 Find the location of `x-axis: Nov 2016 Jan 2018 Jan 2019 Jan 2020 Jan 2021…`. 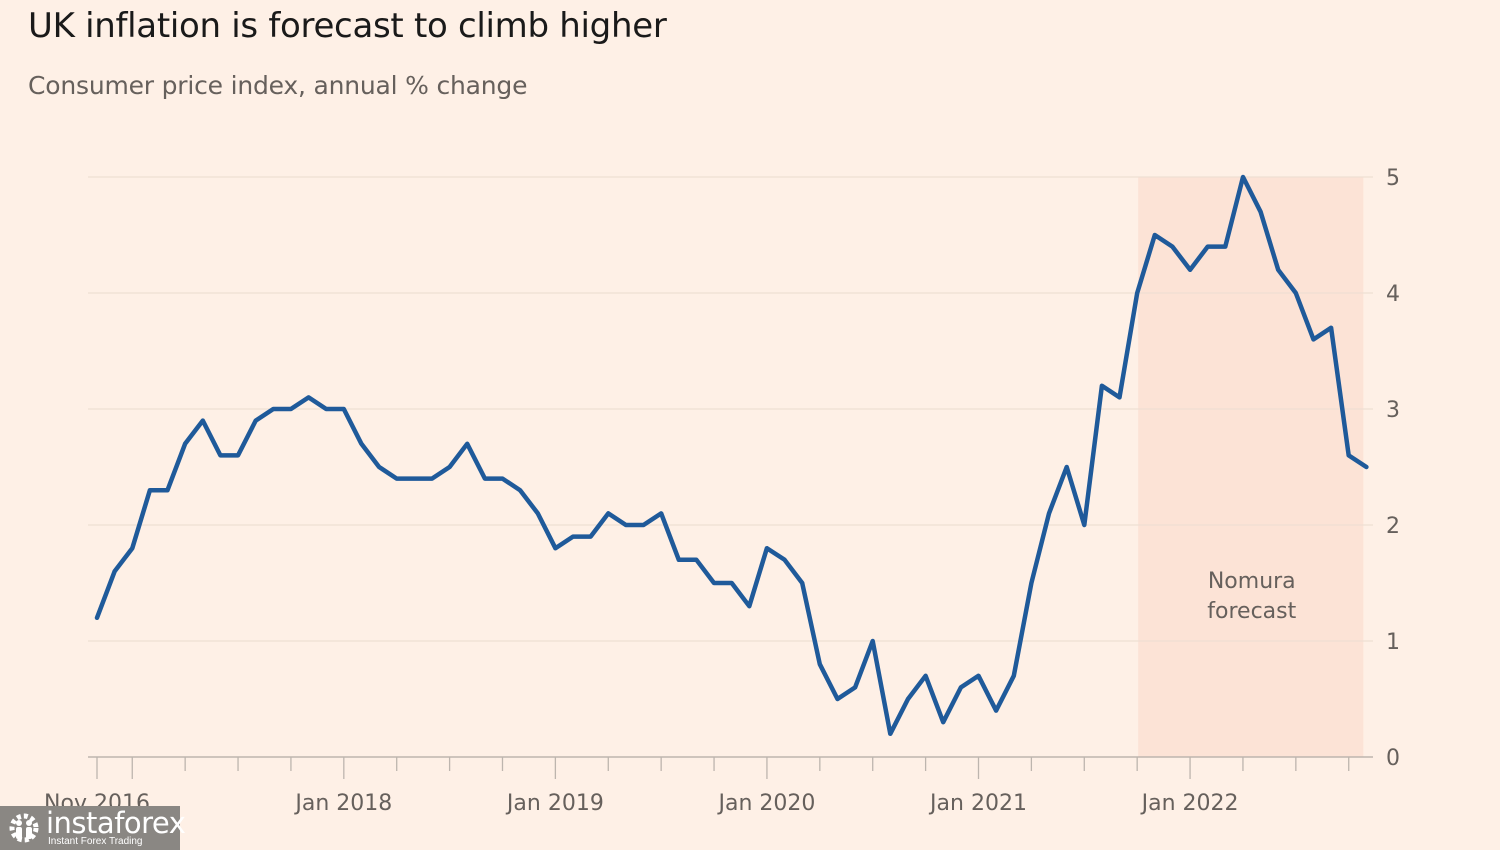

x-axis: Nov 2016 Jan 2018 Jan 2019 Jan 2020 Jan 2021… is located at coordinates (708, 786).